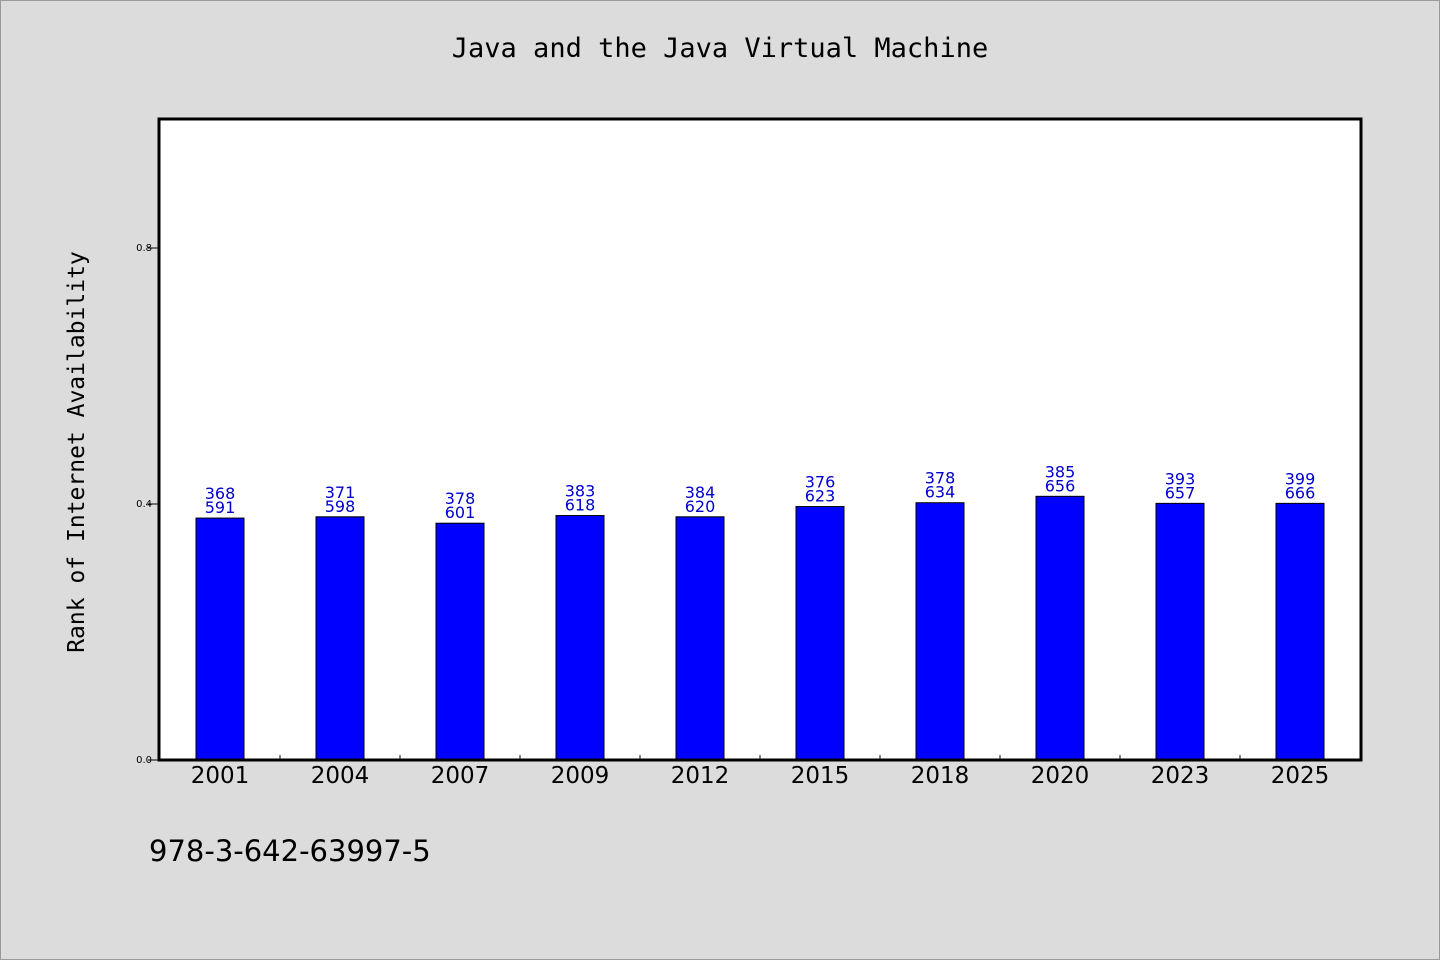 The image size is (1440, 960). What do you see at coordinates (1060, 471) in the screenshot?
I see `bar-data-label-upper: 385` at bounding box center [1060, 471].